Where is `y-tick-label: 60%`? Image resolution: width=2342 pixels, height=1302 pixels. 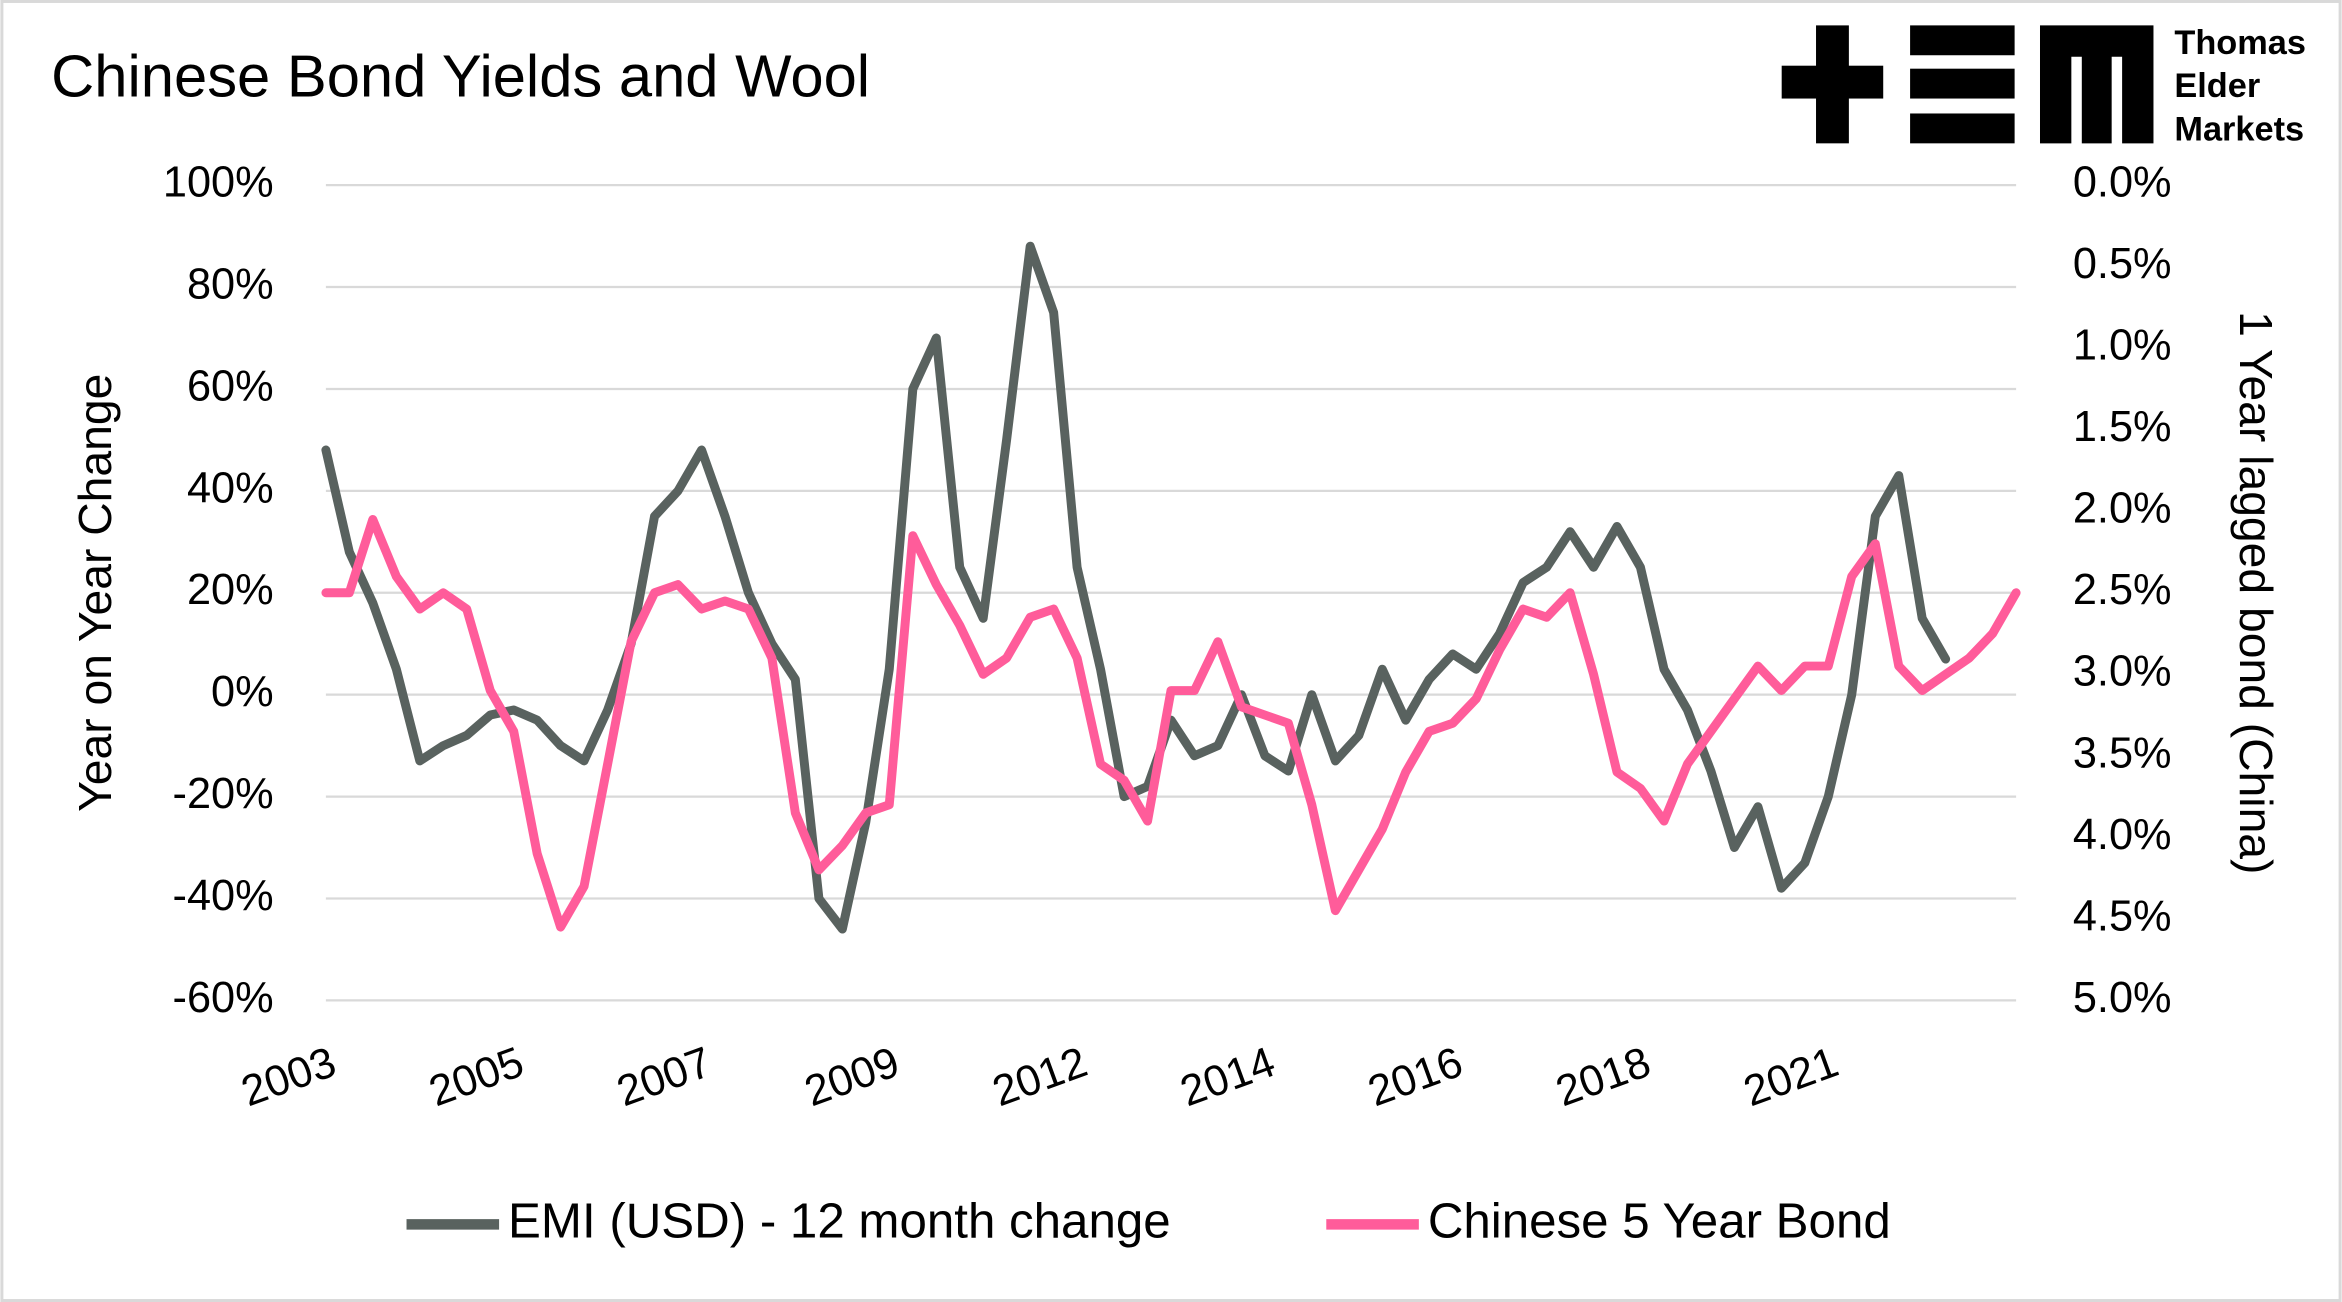
y-tick-label: 60% is located at coordinates (230, 386).